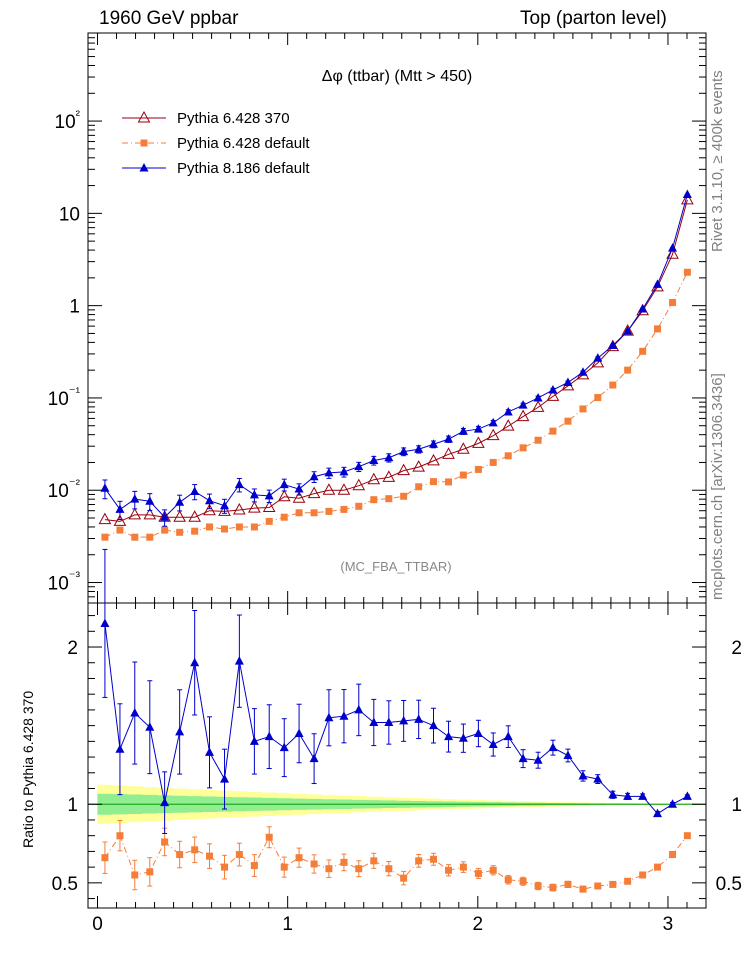 The height and width of the screenshot is (972, 746). I want to click on ratio-y-tick-label-right: 1, so click(736, 805).